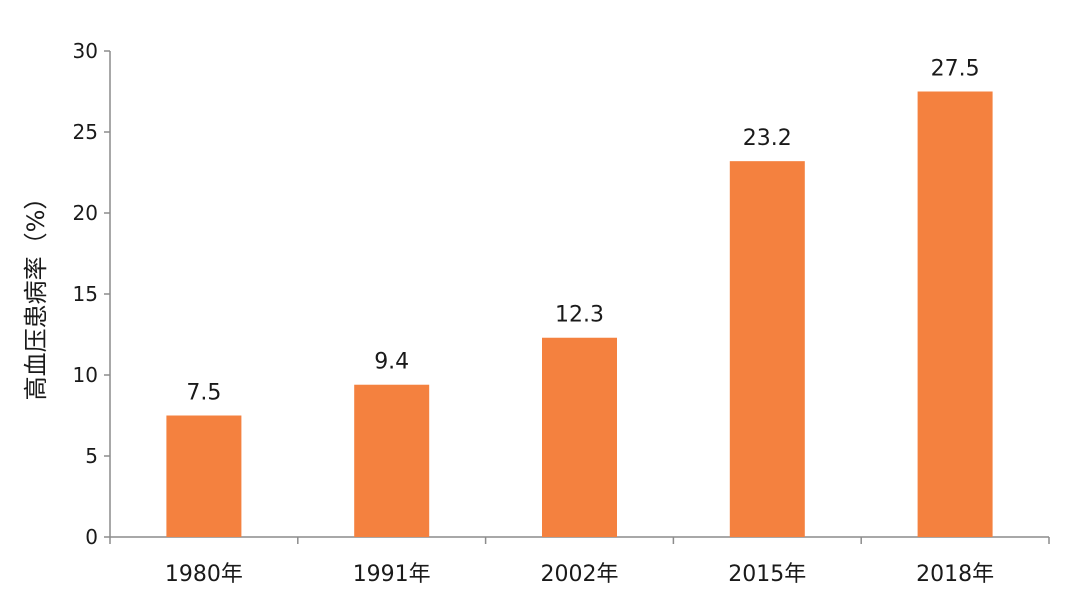 The height and width of the screenshot is (614, 1080). I want to click on data-label: 12.3, so click(579, 315).